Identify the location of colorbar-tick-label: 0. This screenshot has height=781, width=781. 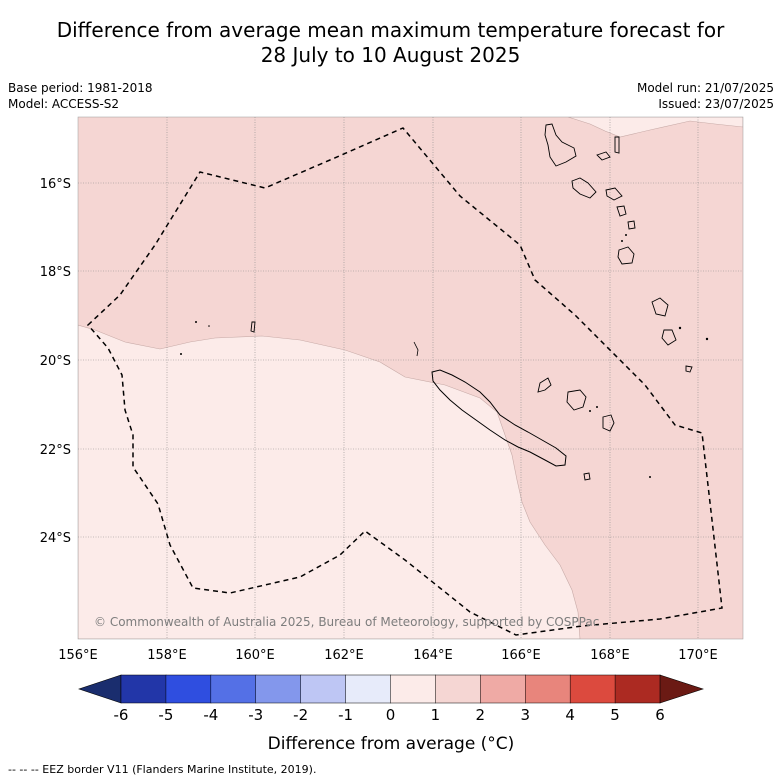
(391, 715).